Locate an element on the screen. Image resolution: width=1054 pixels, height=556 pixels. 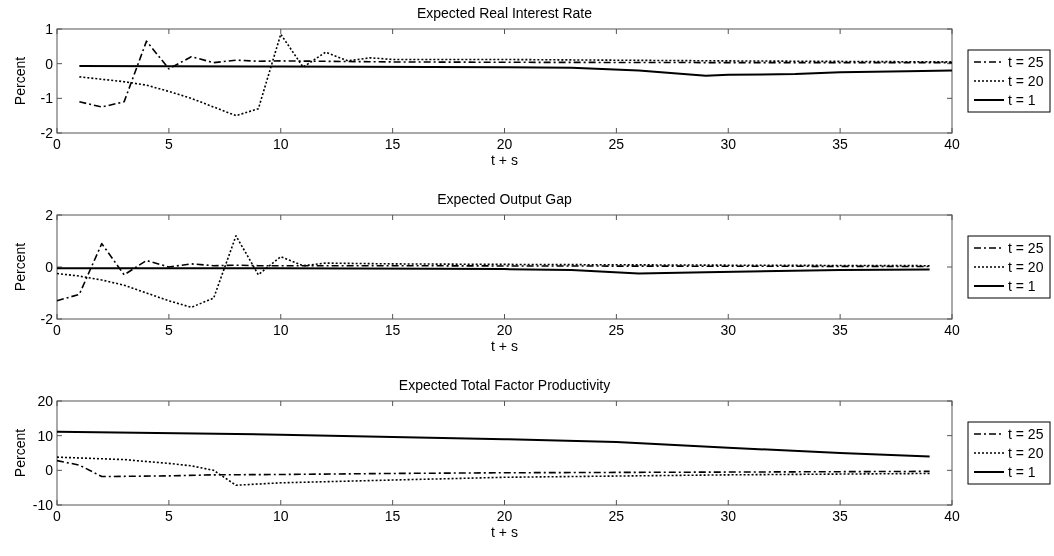
y-tick-label: 10 is located at coordinates (45, 435).